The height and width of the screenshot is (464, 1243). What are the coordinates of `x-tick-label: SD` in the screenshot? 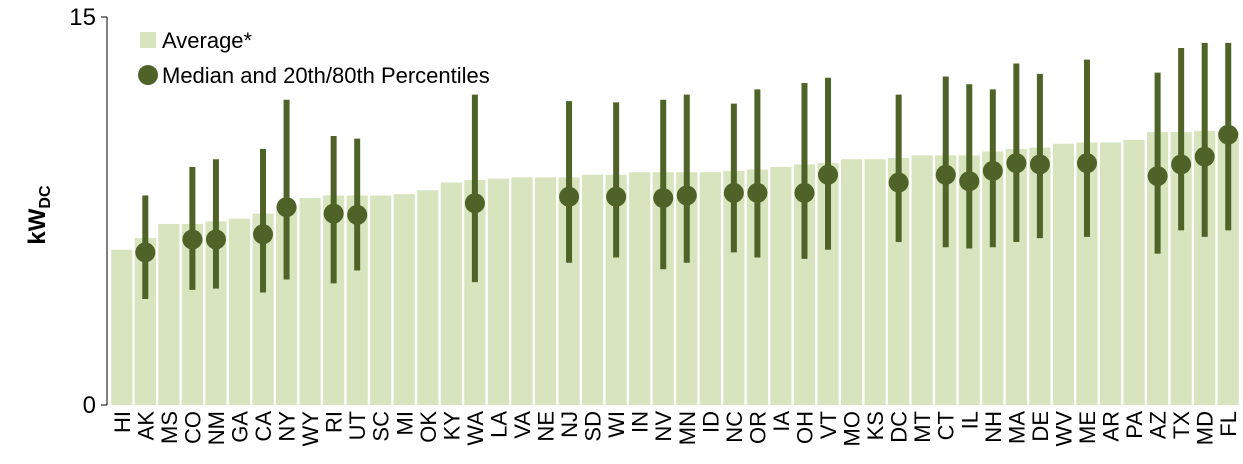 It's located at (593, 426).